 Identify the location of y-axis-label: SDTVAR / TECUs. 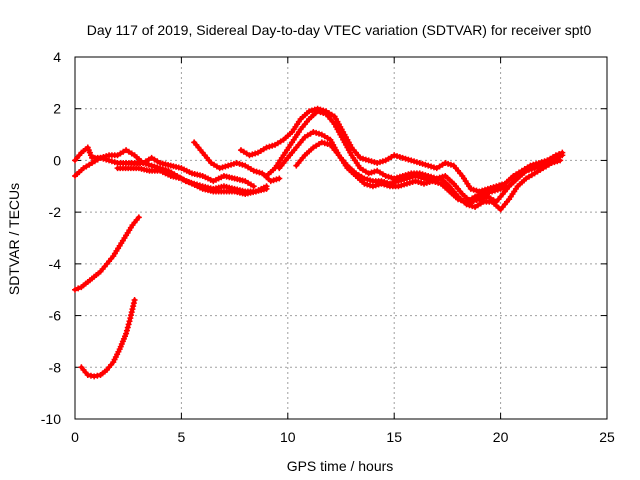
(14, 239).